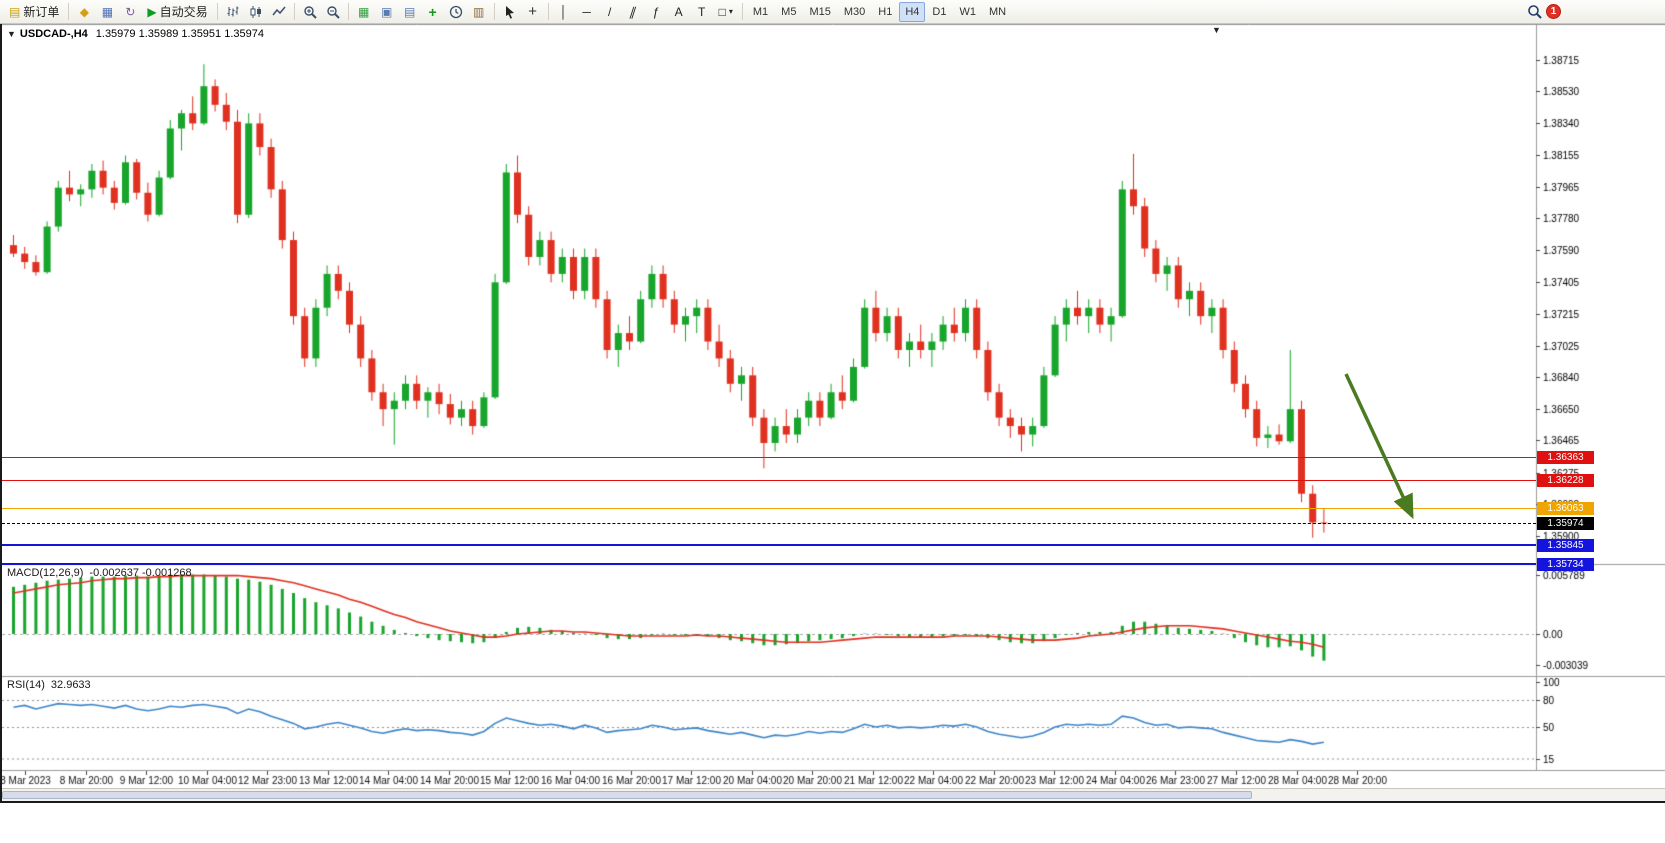 The height and width of the screenshot is (843, 1665). I want to click on label-tool-icon: T, so click(701, 11).